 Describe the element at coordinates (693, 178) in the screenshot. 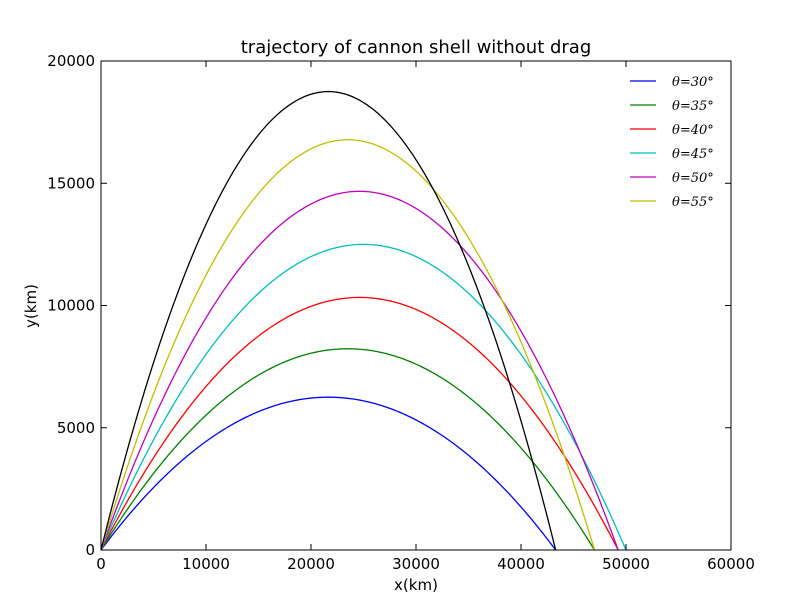

I see `legend-label: θ=50°` at that location.